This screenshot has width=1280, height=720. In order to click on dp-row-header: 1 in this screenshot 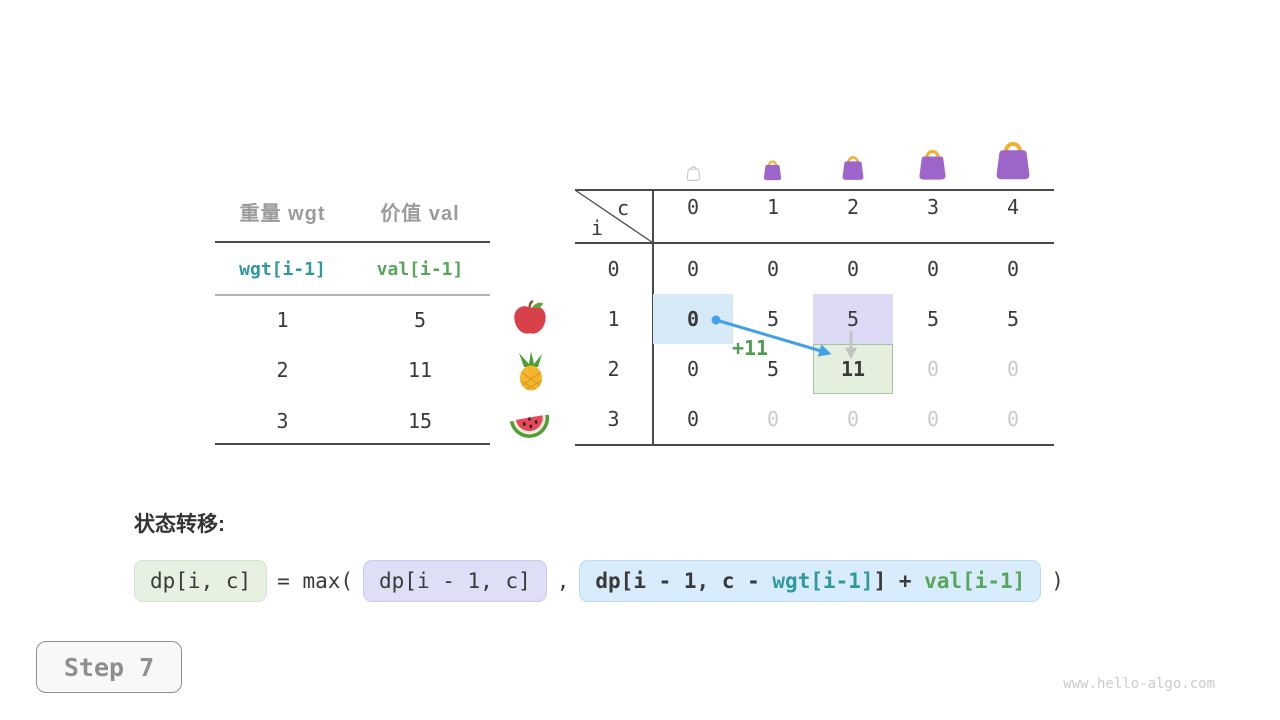, I will do `click(613, 319)`.